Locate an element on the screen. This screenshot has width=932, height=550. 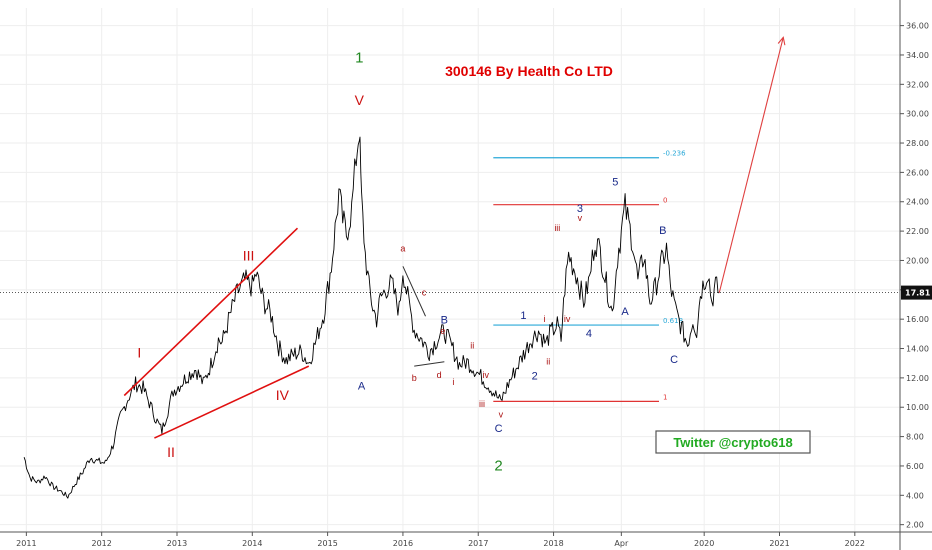
y-tick-label: 12.00 is located at coordinates (917, 378).